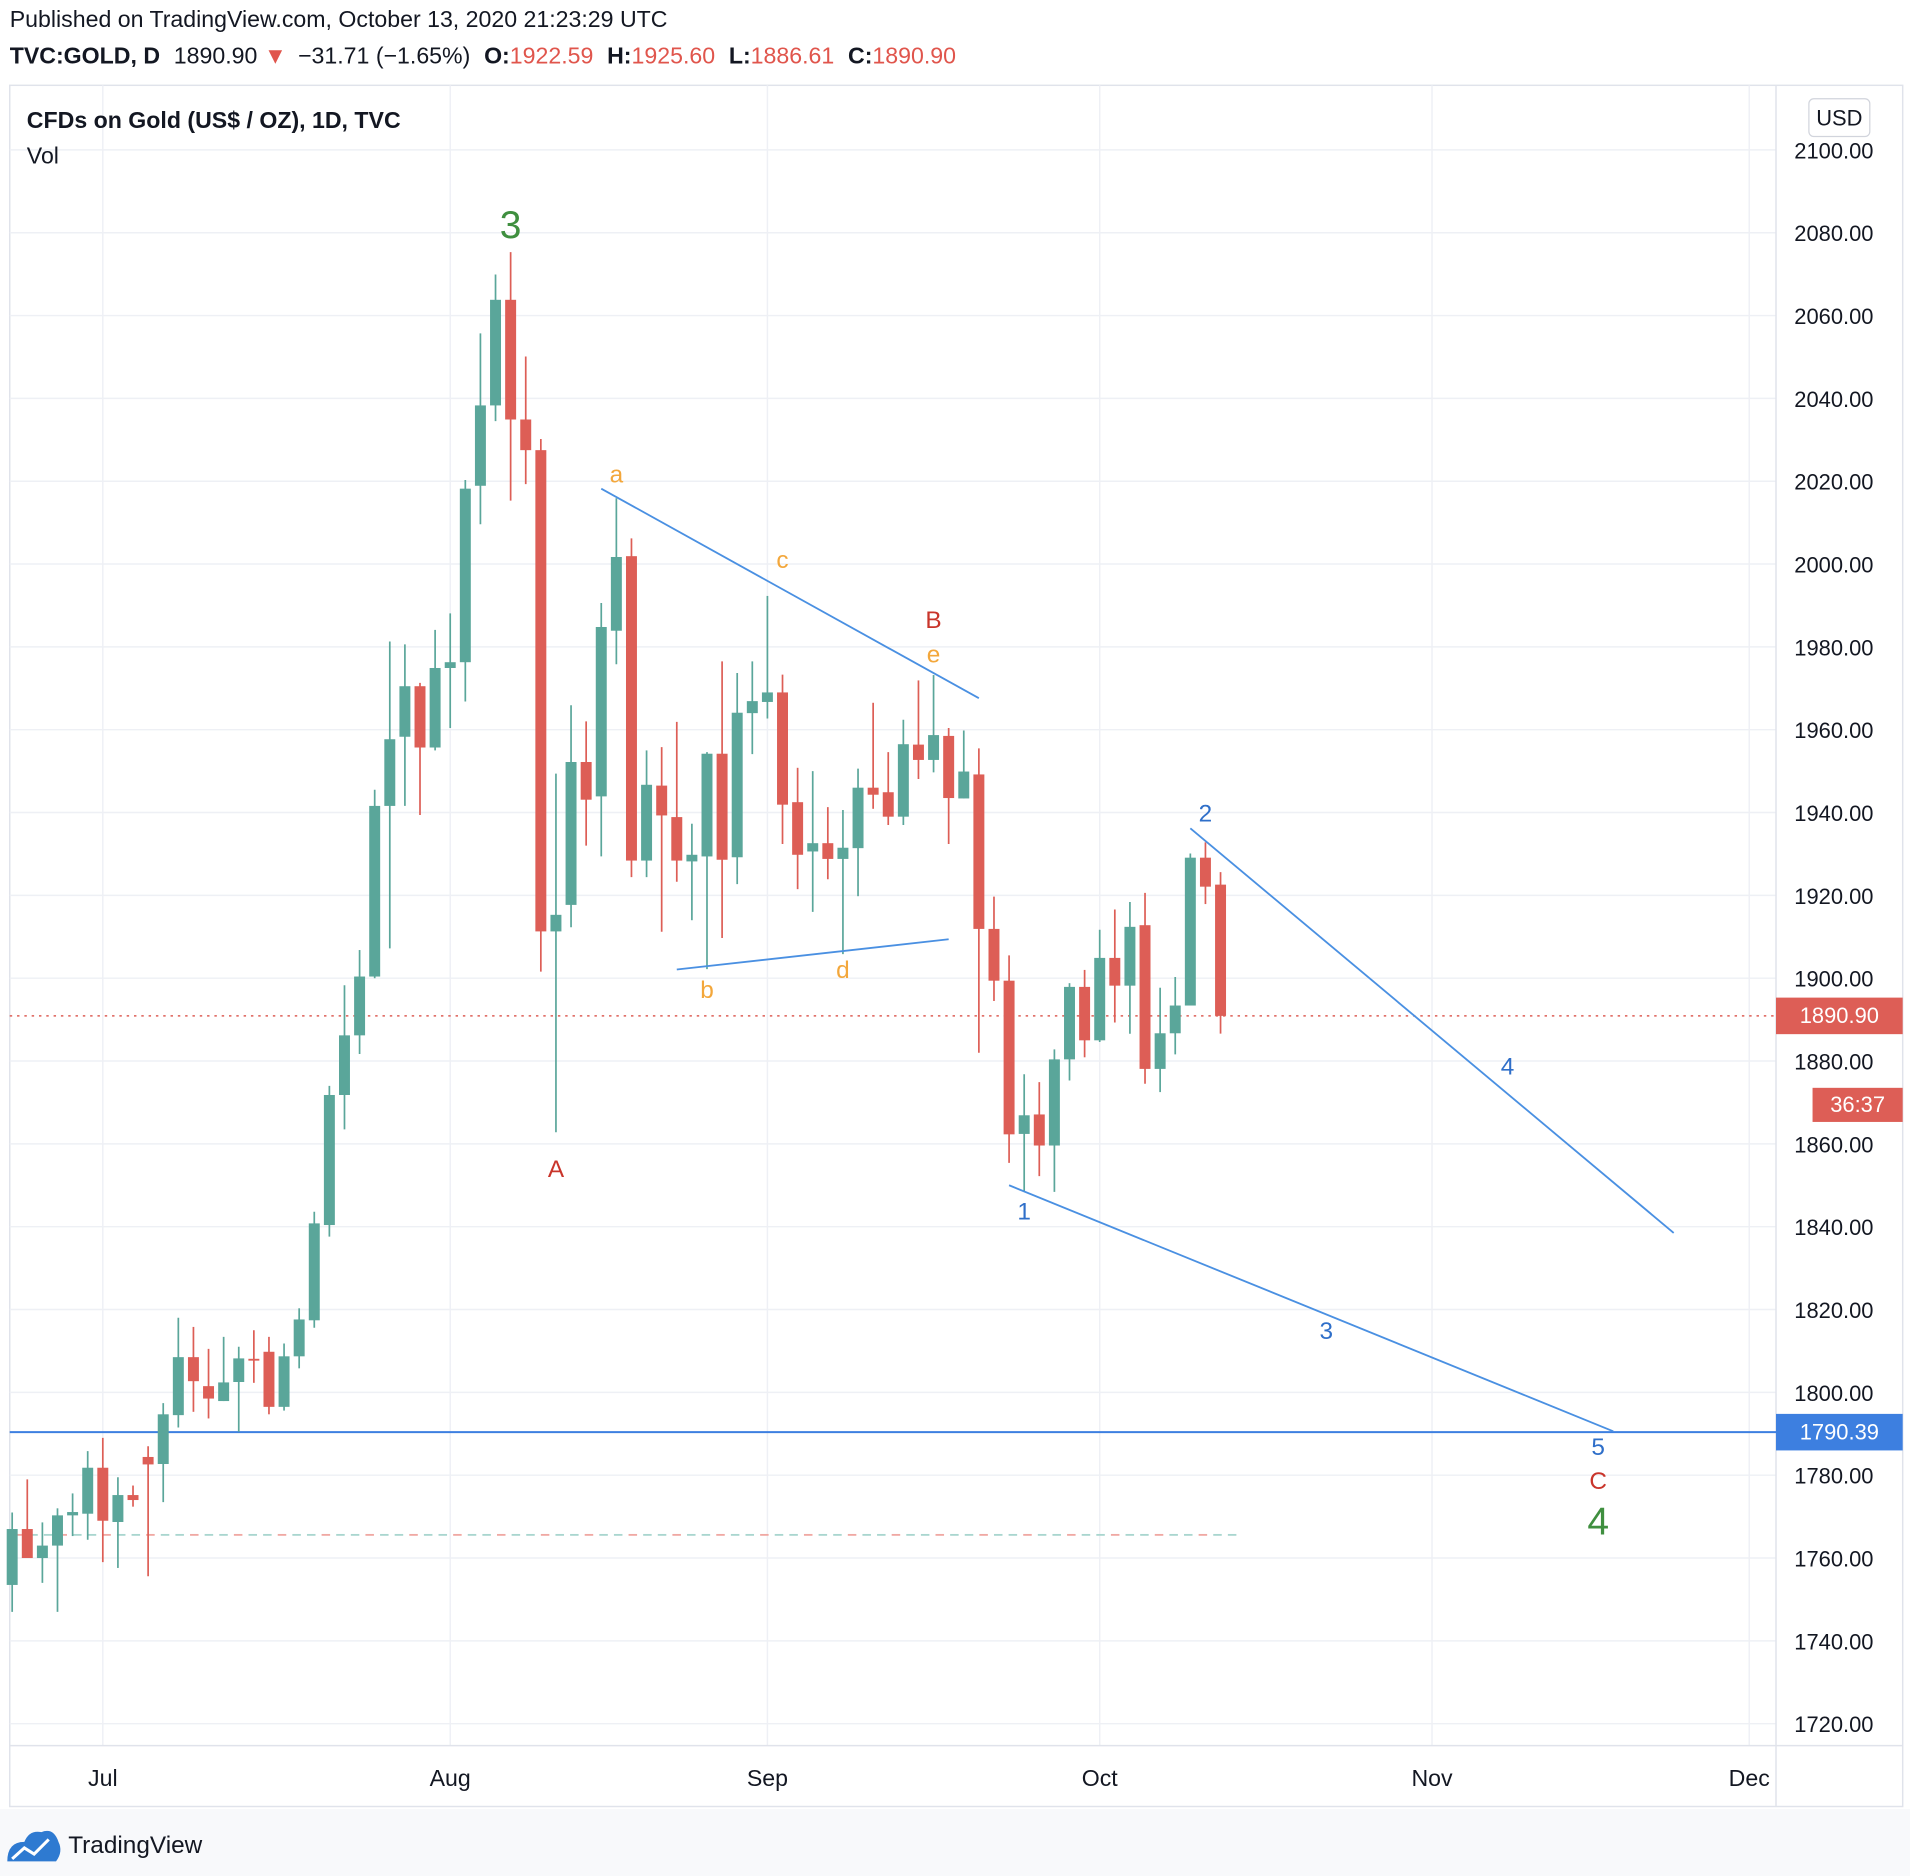  I want to click on tradingview-logo-icon, so click(34, 1846).